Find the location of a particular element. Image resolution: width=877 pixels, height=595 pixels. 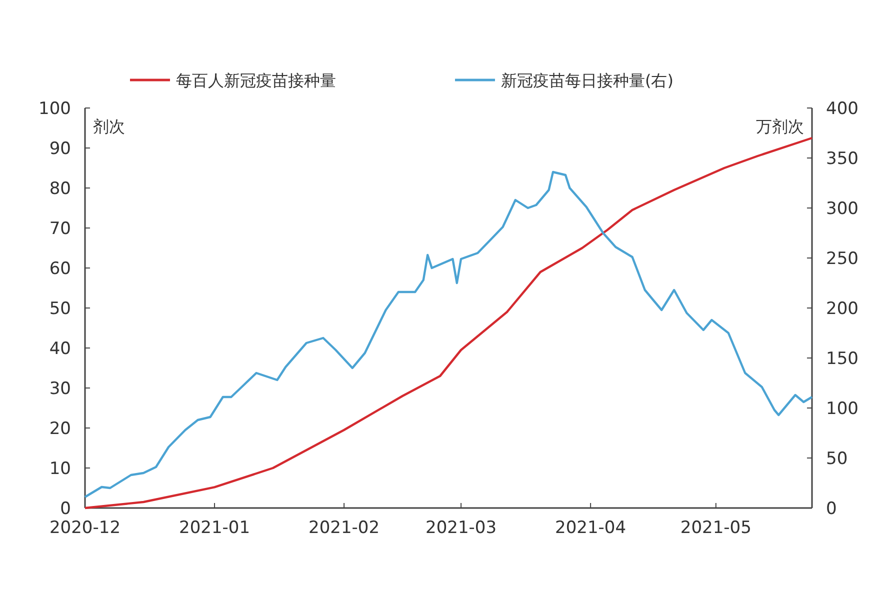

y2tick: 300 is located at coordinates (842, 209).